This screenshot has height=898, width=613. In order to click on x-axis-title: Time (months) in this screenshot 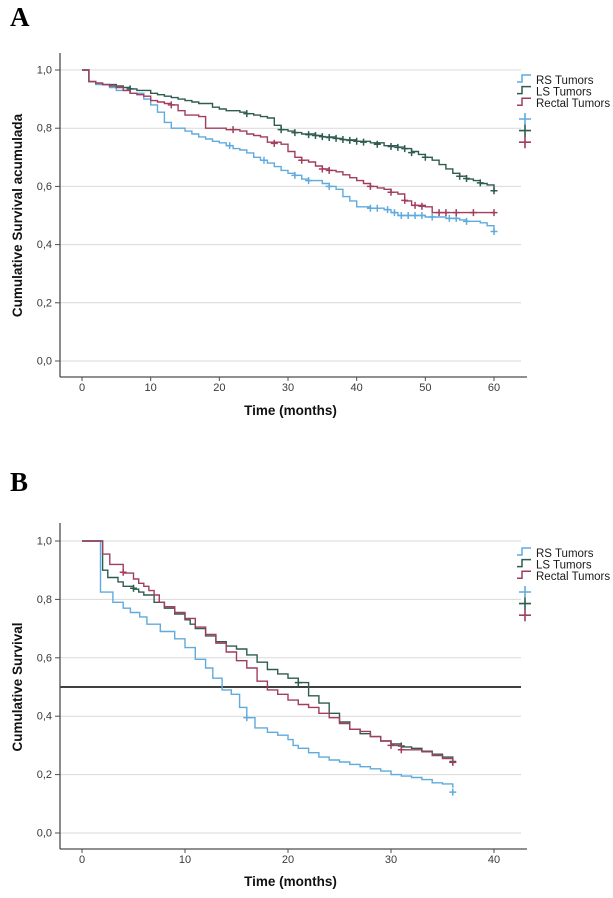, I will do `click(290, 410)`.